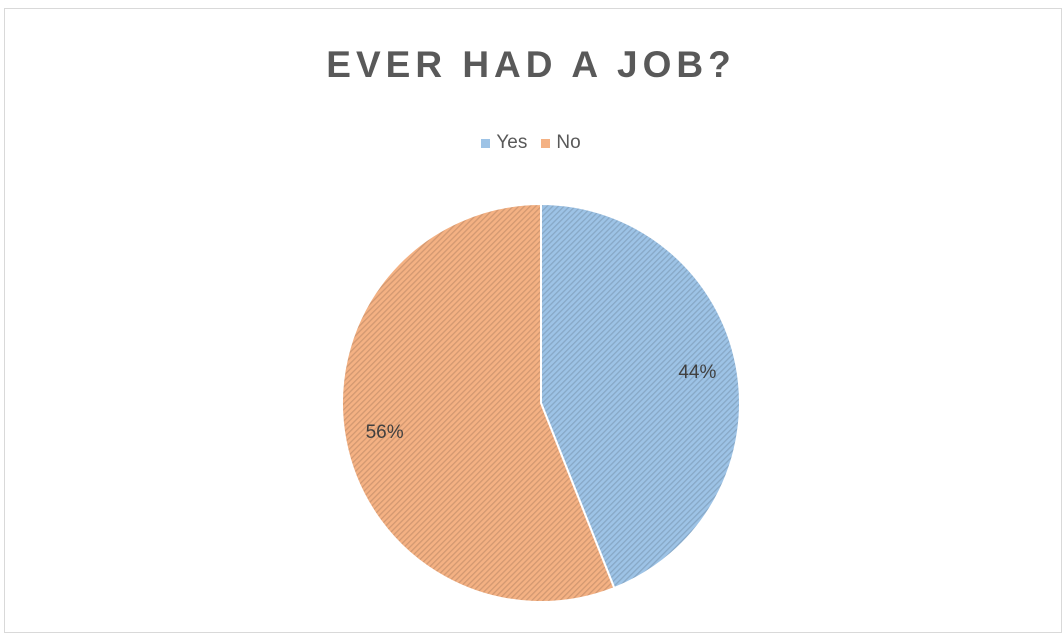 This screenshot has width=1062, height=633. What do you see at coordinates (486, 143) in the screenshot?
I see `legend-swatch-yes` at bounding box center [486, 143].